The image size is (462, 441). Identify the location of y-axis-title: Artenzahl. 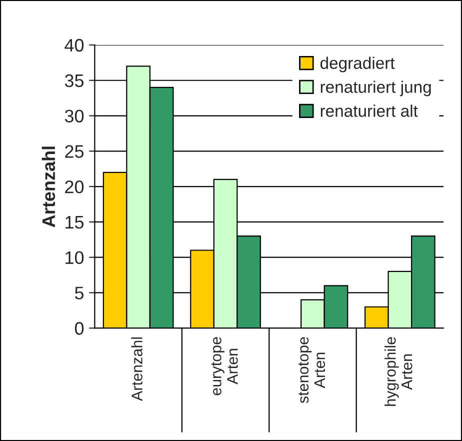
(49, 187).